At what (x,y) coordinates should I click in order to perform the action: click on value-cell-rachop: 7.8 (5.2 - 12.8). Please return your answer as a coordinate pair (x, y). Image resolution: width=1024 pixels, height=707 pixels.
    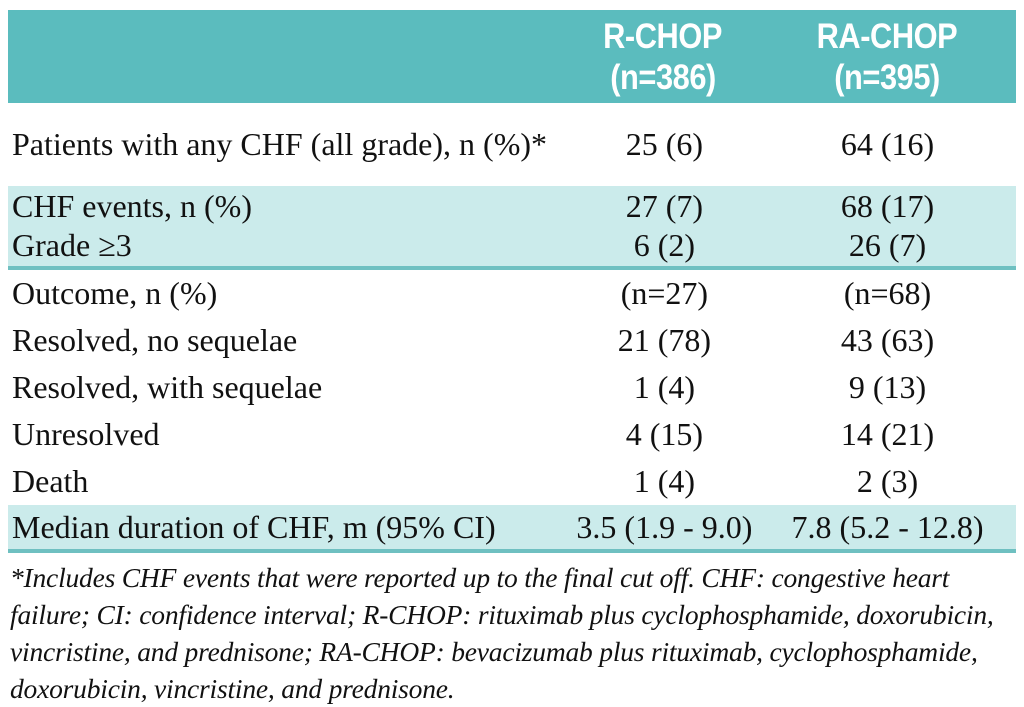
    Looking at the image, I should click on (887, 526).